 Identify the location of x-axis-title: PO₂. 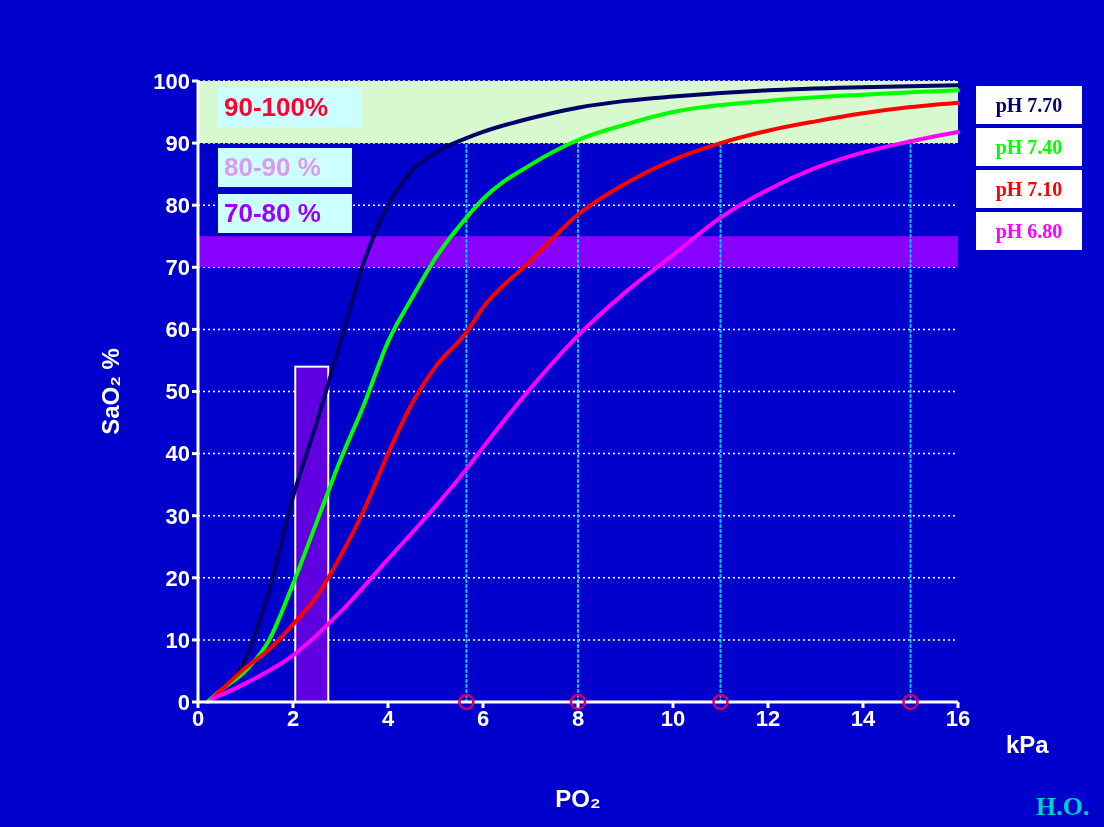
(578, 798).